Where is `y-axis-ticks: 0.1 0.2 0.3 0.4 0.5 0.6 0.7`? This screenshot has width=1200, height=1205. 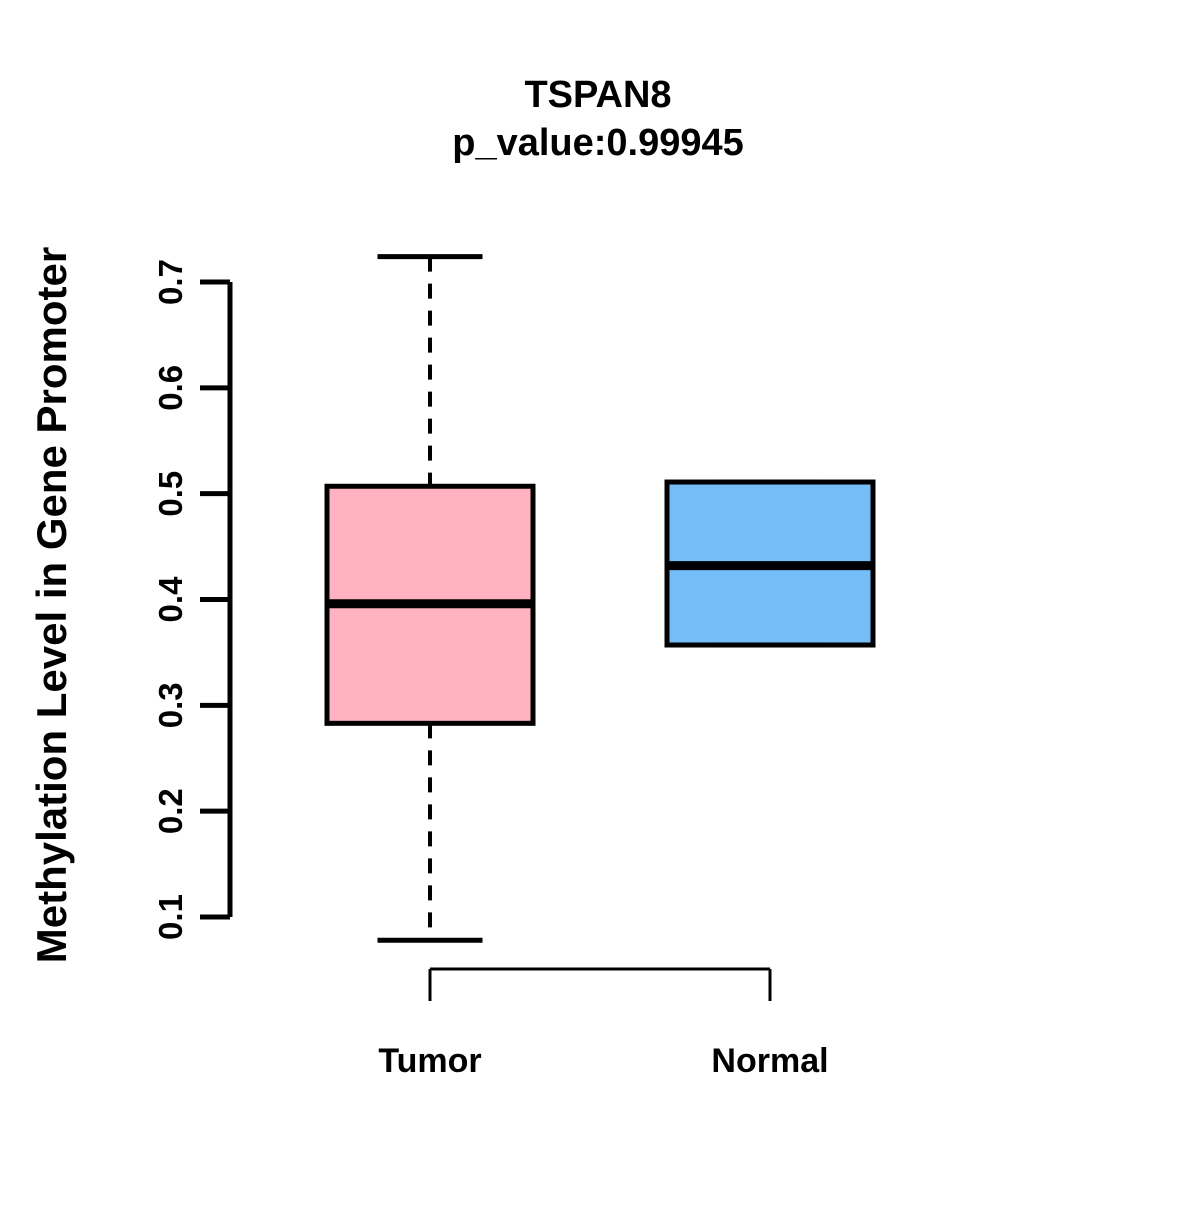 y-axis-ticks: 0.1 0.2 0.3 0.4 0.5 0.6 0.7 is located at coordinates (191, 599).